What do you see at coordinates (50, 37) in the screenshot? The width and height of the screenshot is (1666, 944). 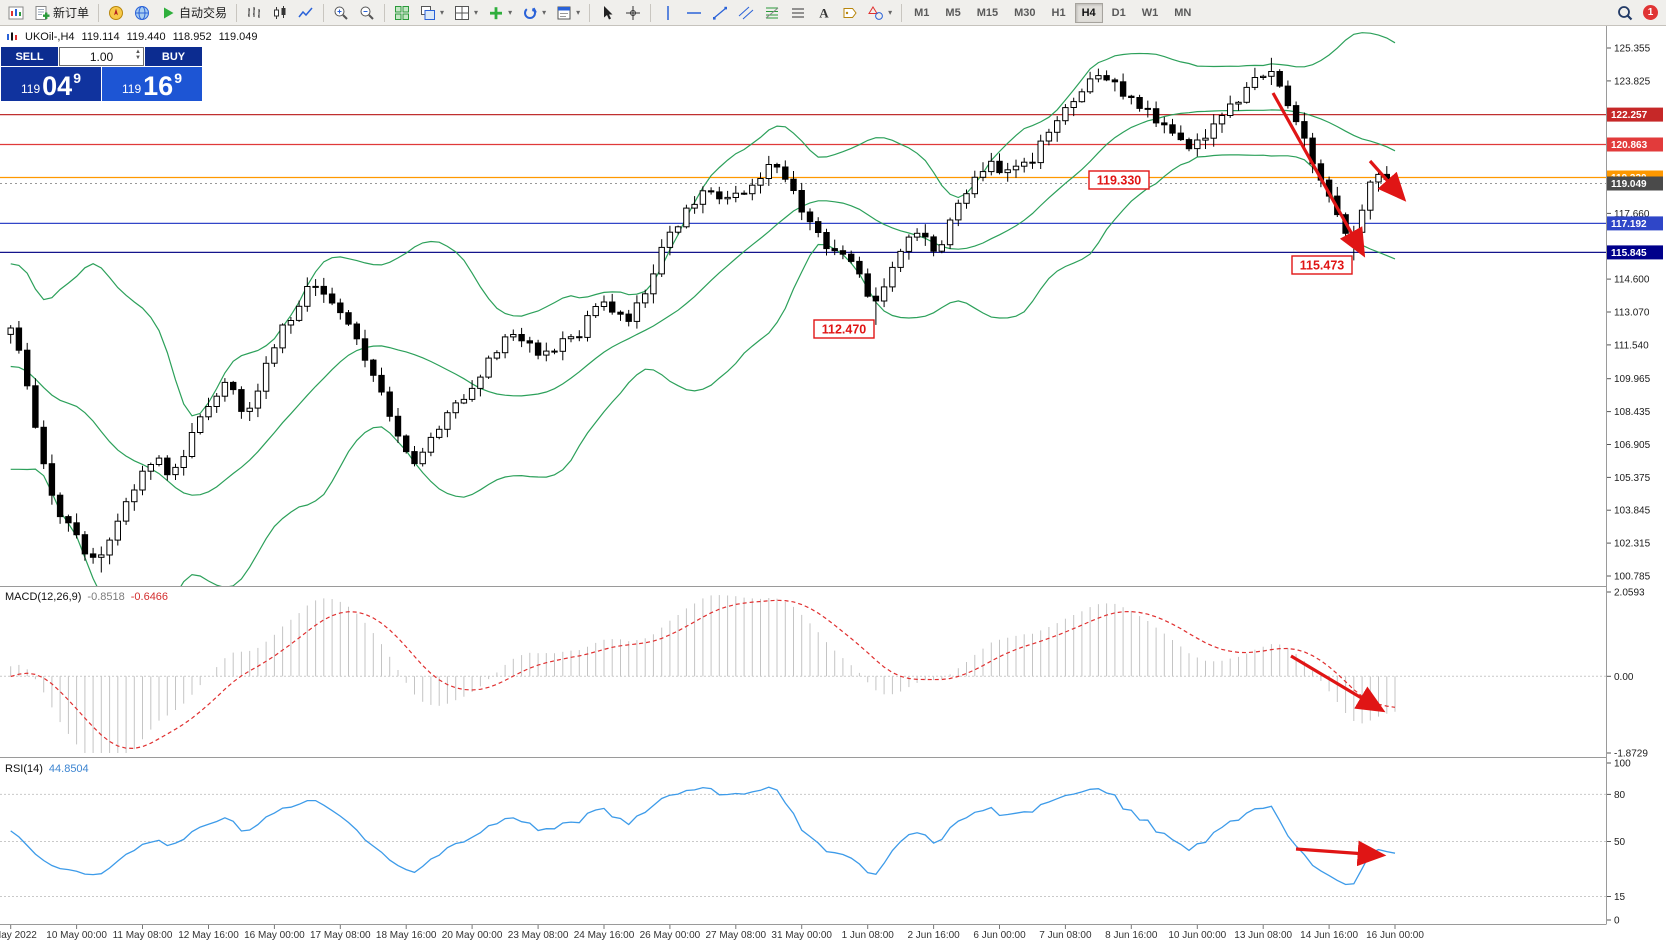 I see `symbol-name: UKOil-,H4` at bounding box center [50, 37].